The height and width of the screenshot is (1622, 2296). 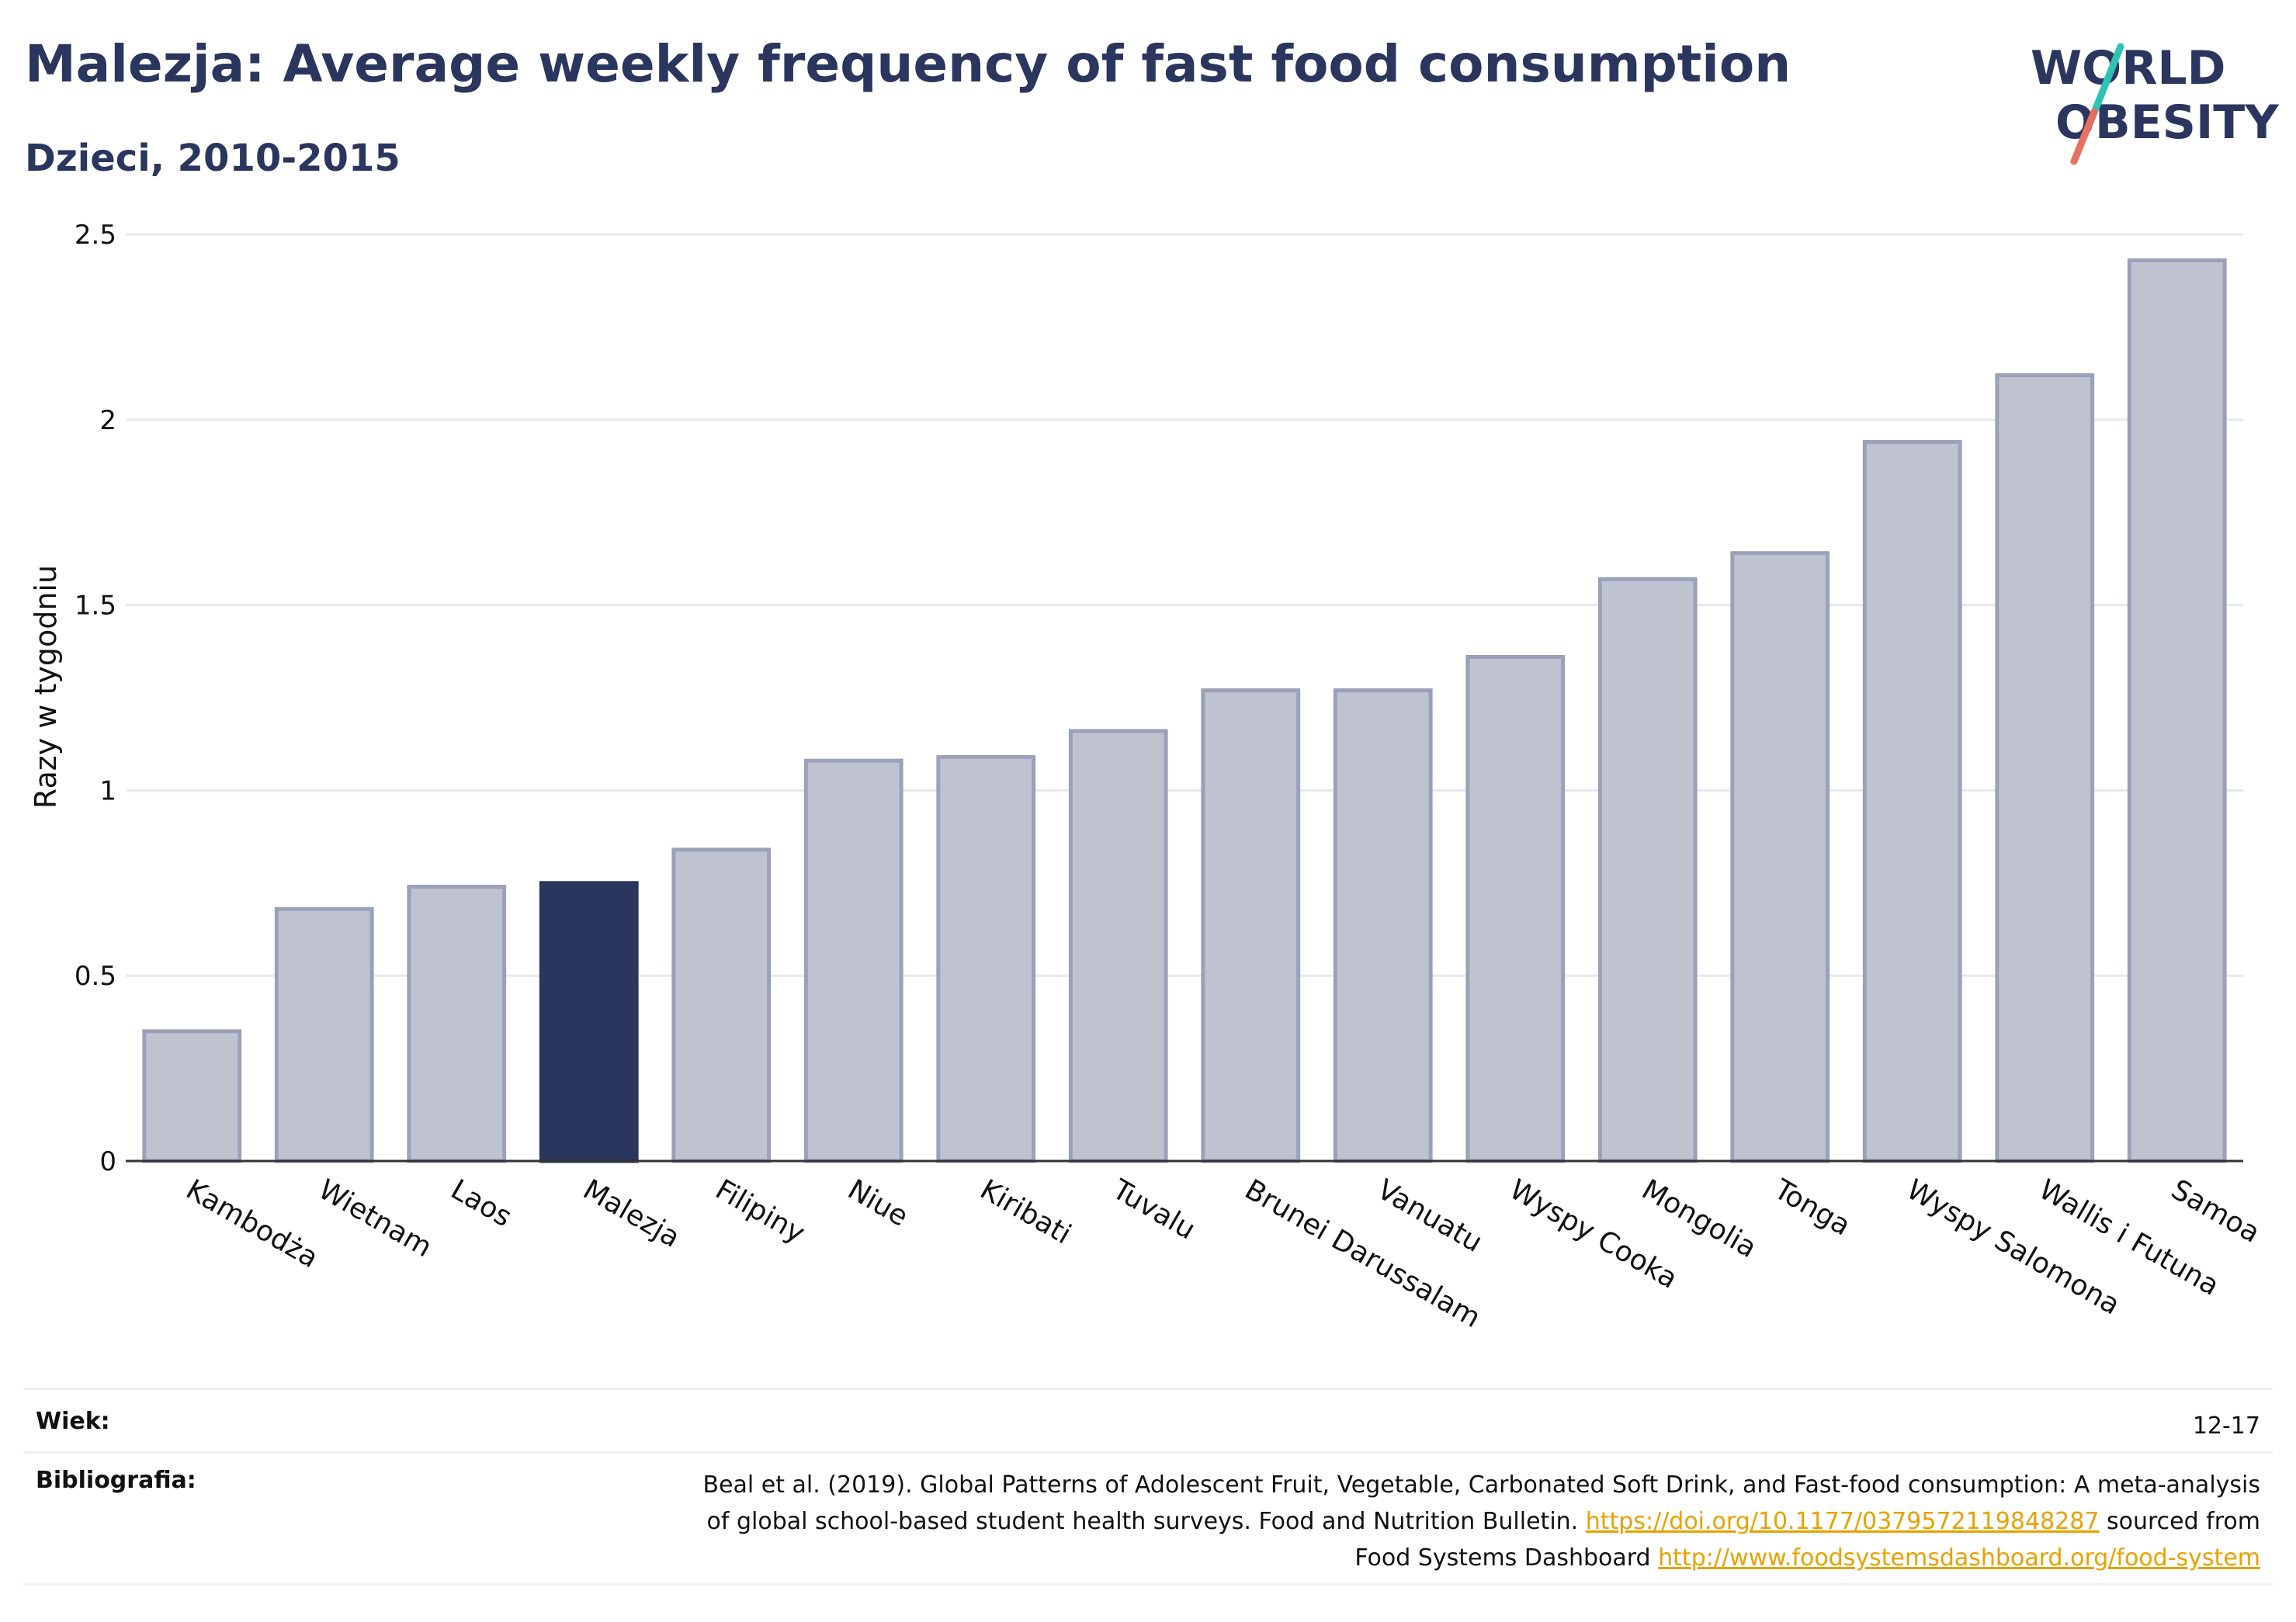 I want to click on bibliography-dashboard: Food Systems Dashboard, so click(x=1502, y=1558).